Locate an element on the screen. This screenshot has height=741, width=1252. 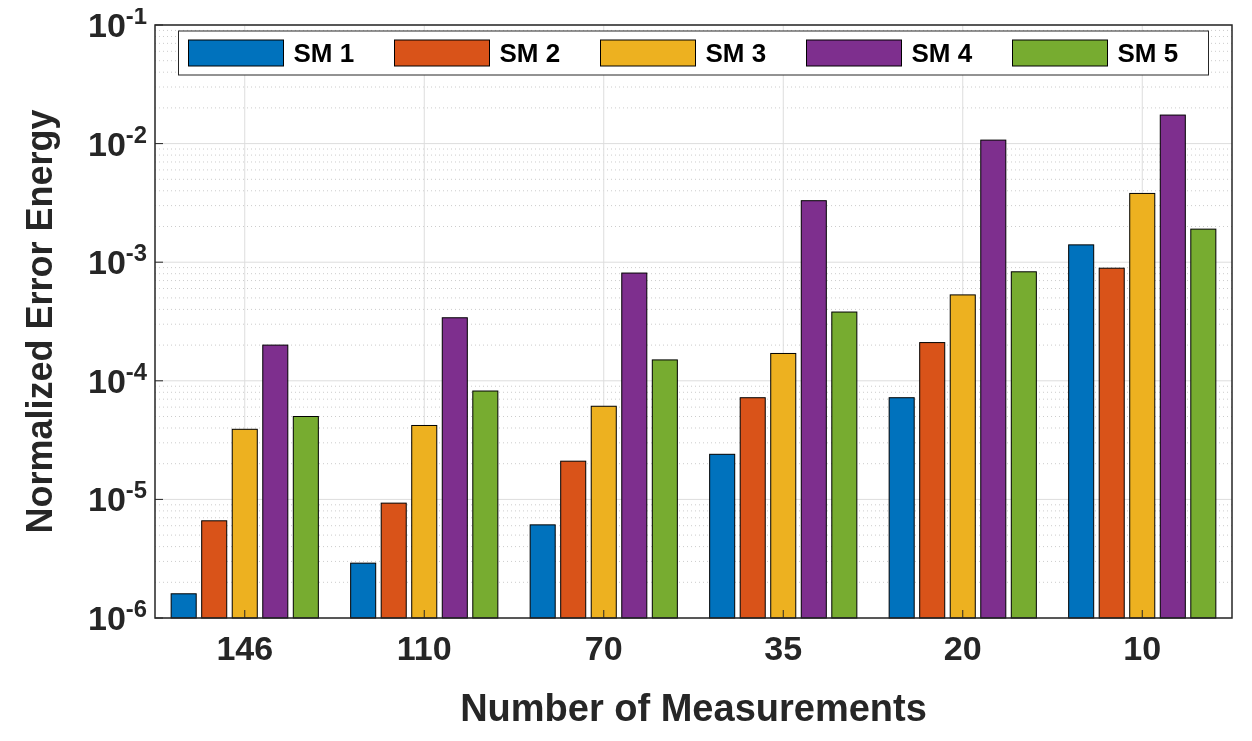
y-axis-title: Normalized Error Energy is located at coordinates (39, 321).